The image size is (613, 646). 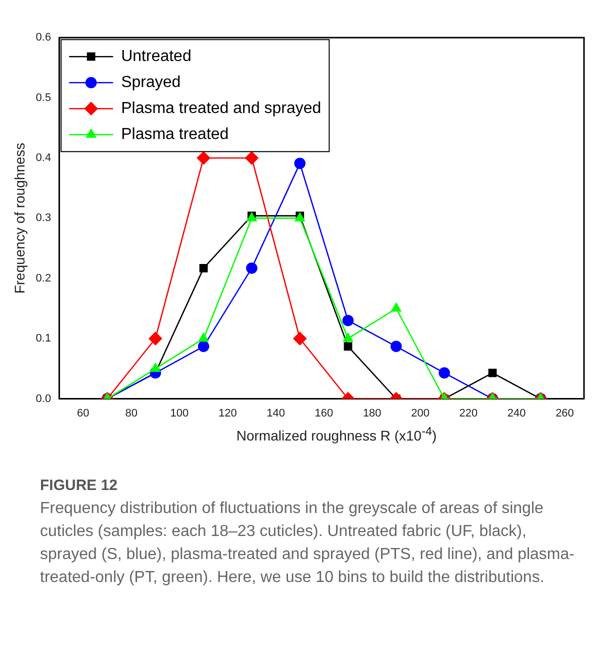 What do you see at coordinates (44, 338) in the screenshot?
I see `y-tick-label: 0.1` at bounding box center [44, 338].